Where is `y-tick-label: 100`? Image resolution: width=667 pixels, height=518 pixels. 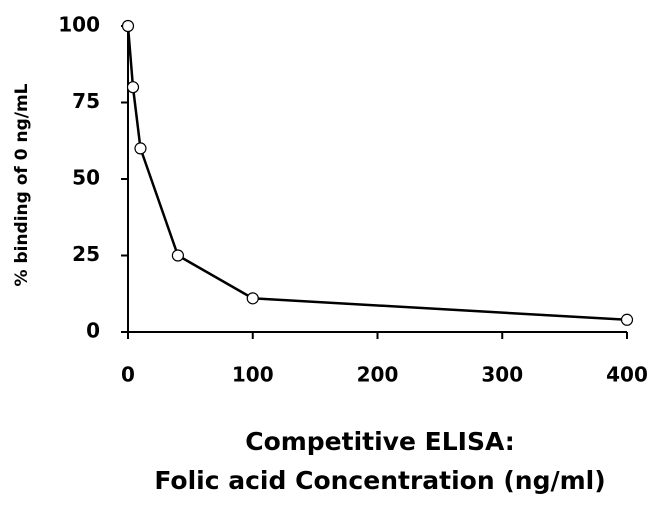
y-tick-label: 100 is located at coordinates (79, 25).